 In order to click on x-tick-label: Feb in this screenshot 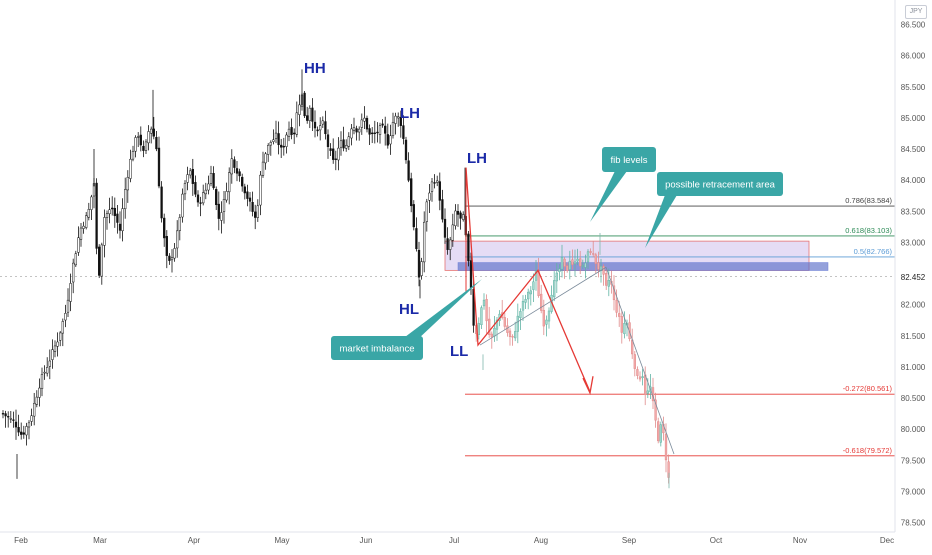, I will do `click(21, 540)`.